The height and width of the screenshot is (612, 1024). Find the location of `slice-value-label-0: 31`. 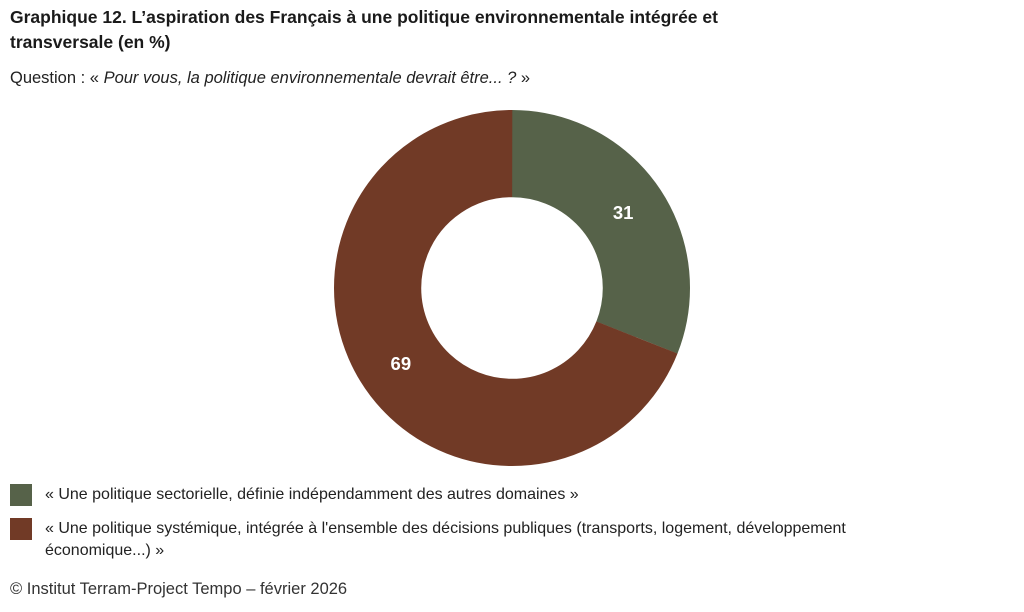

slice-value-label-0: 31 is located at coordinates (623, 212).